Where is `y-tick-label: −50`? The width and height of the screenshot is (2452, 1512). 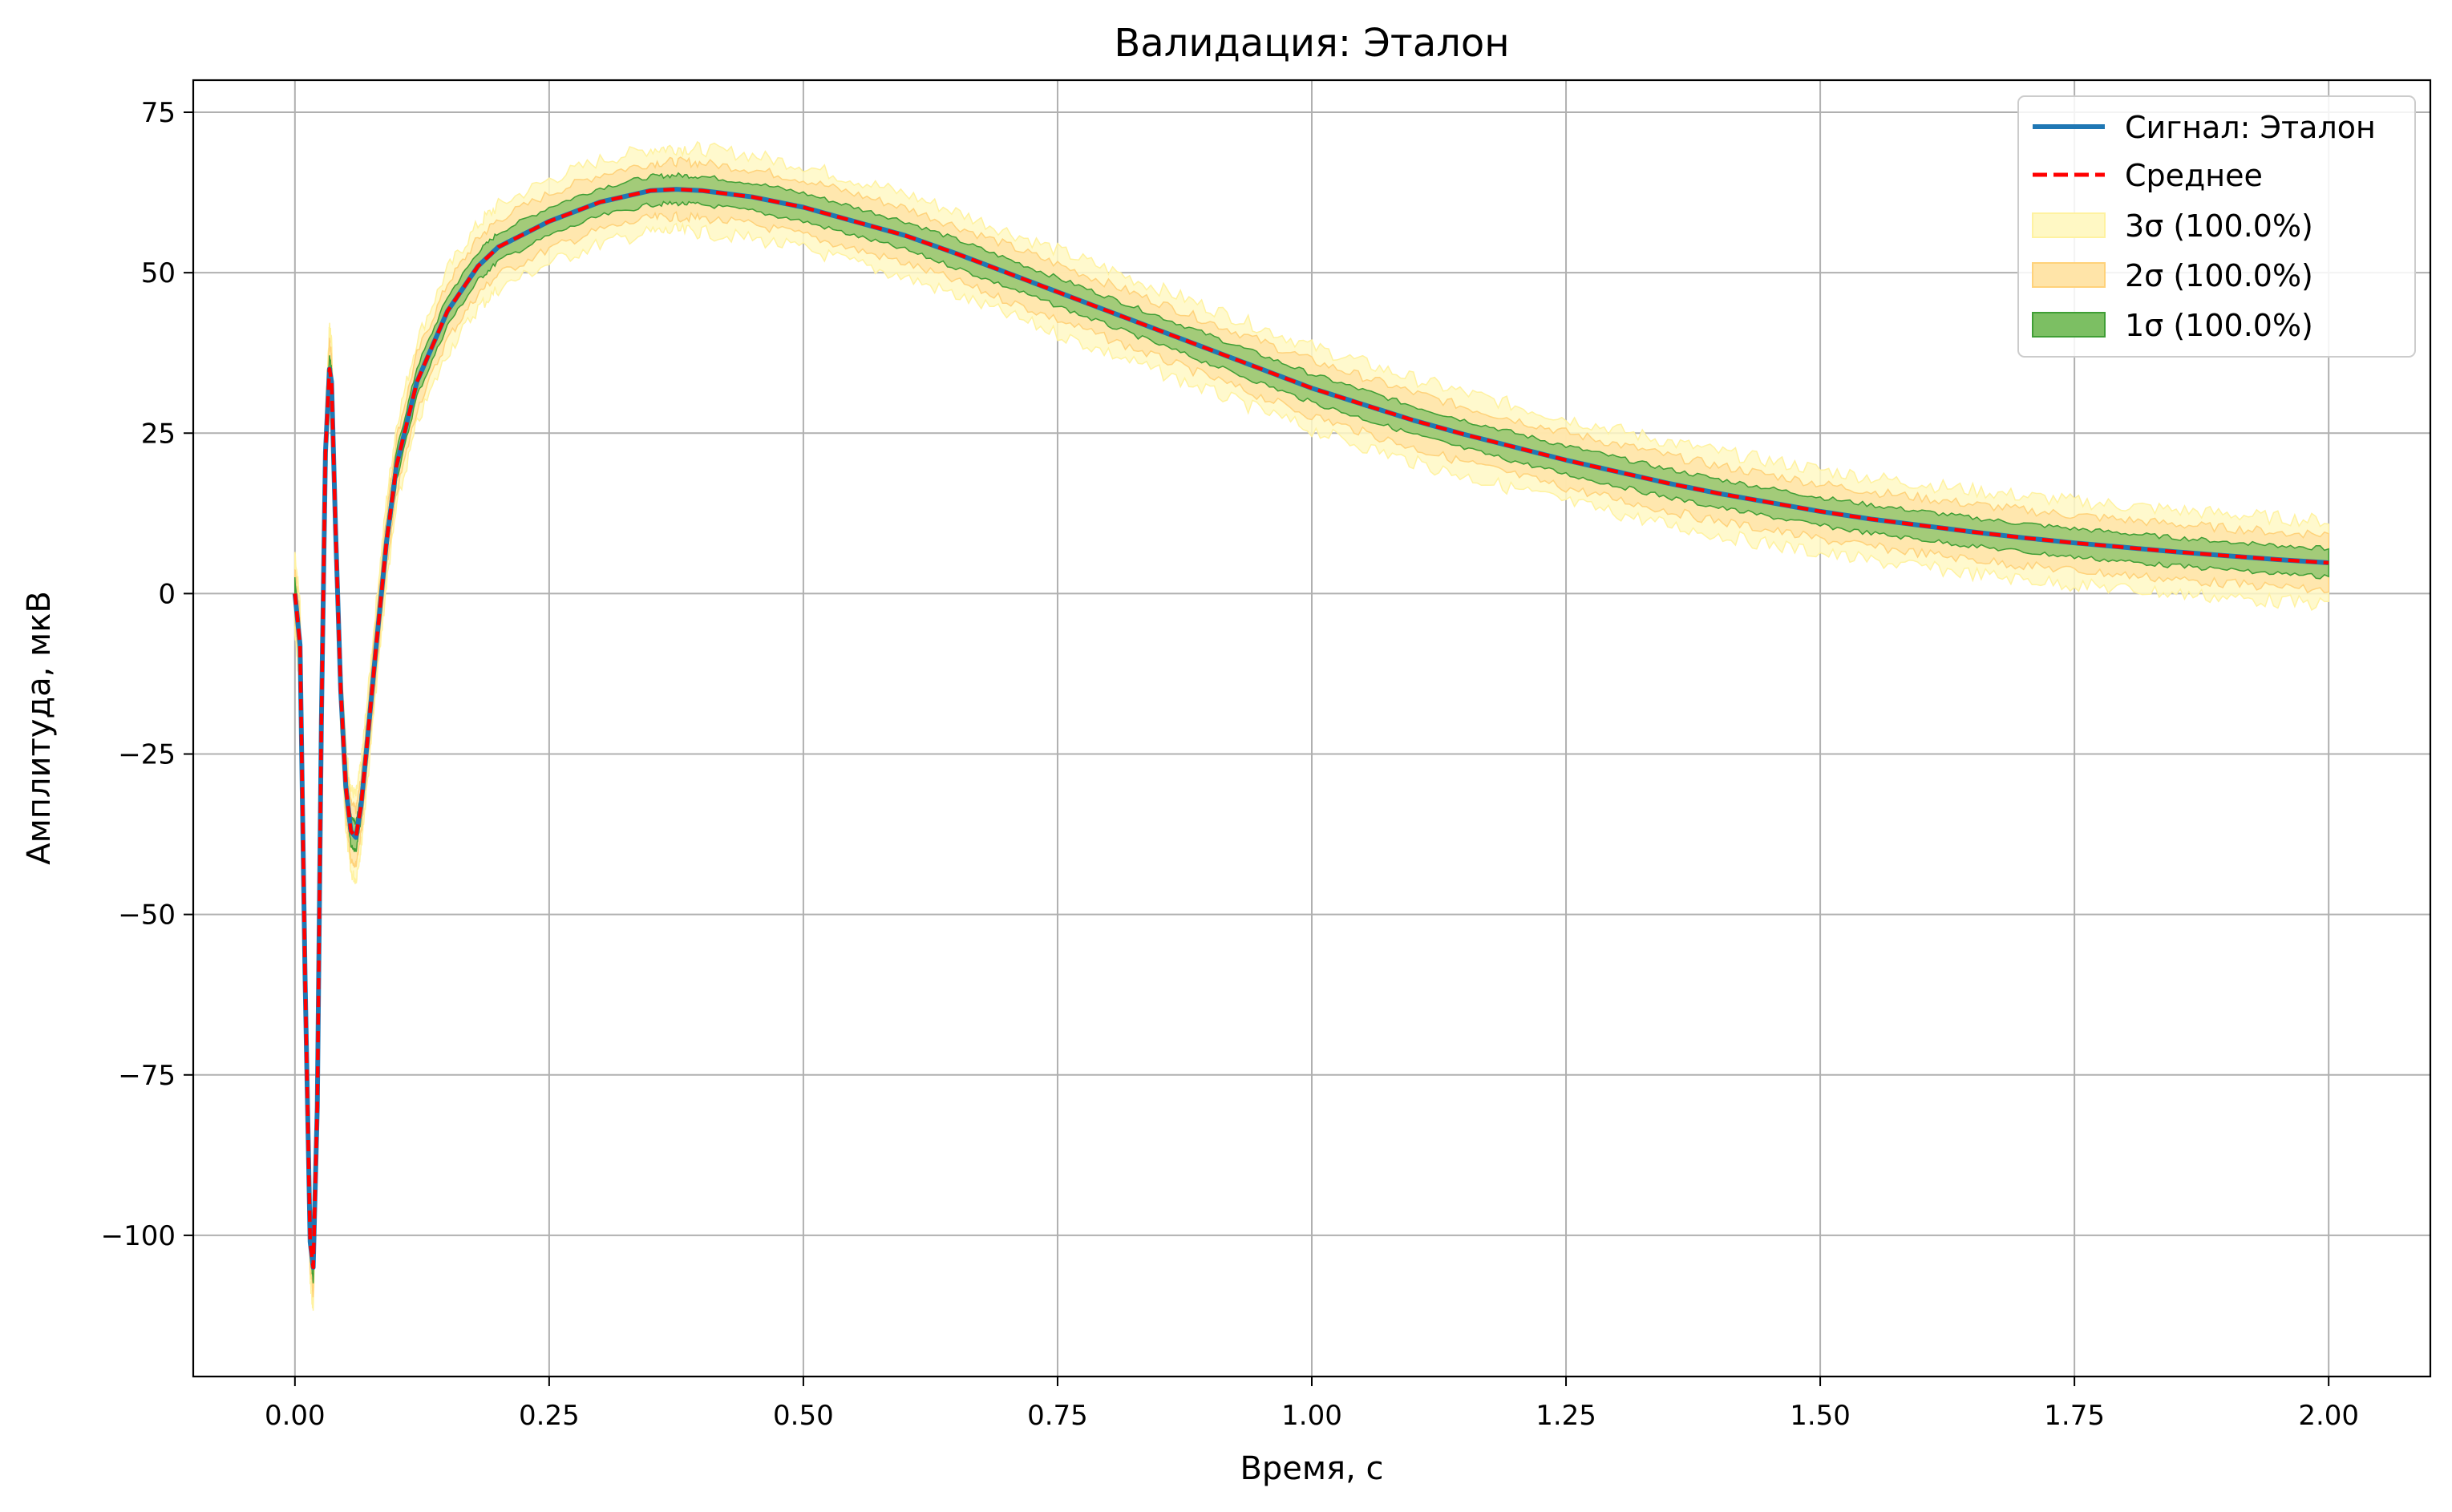 y-tick-label: −50 is located at coordinates (147, 916).